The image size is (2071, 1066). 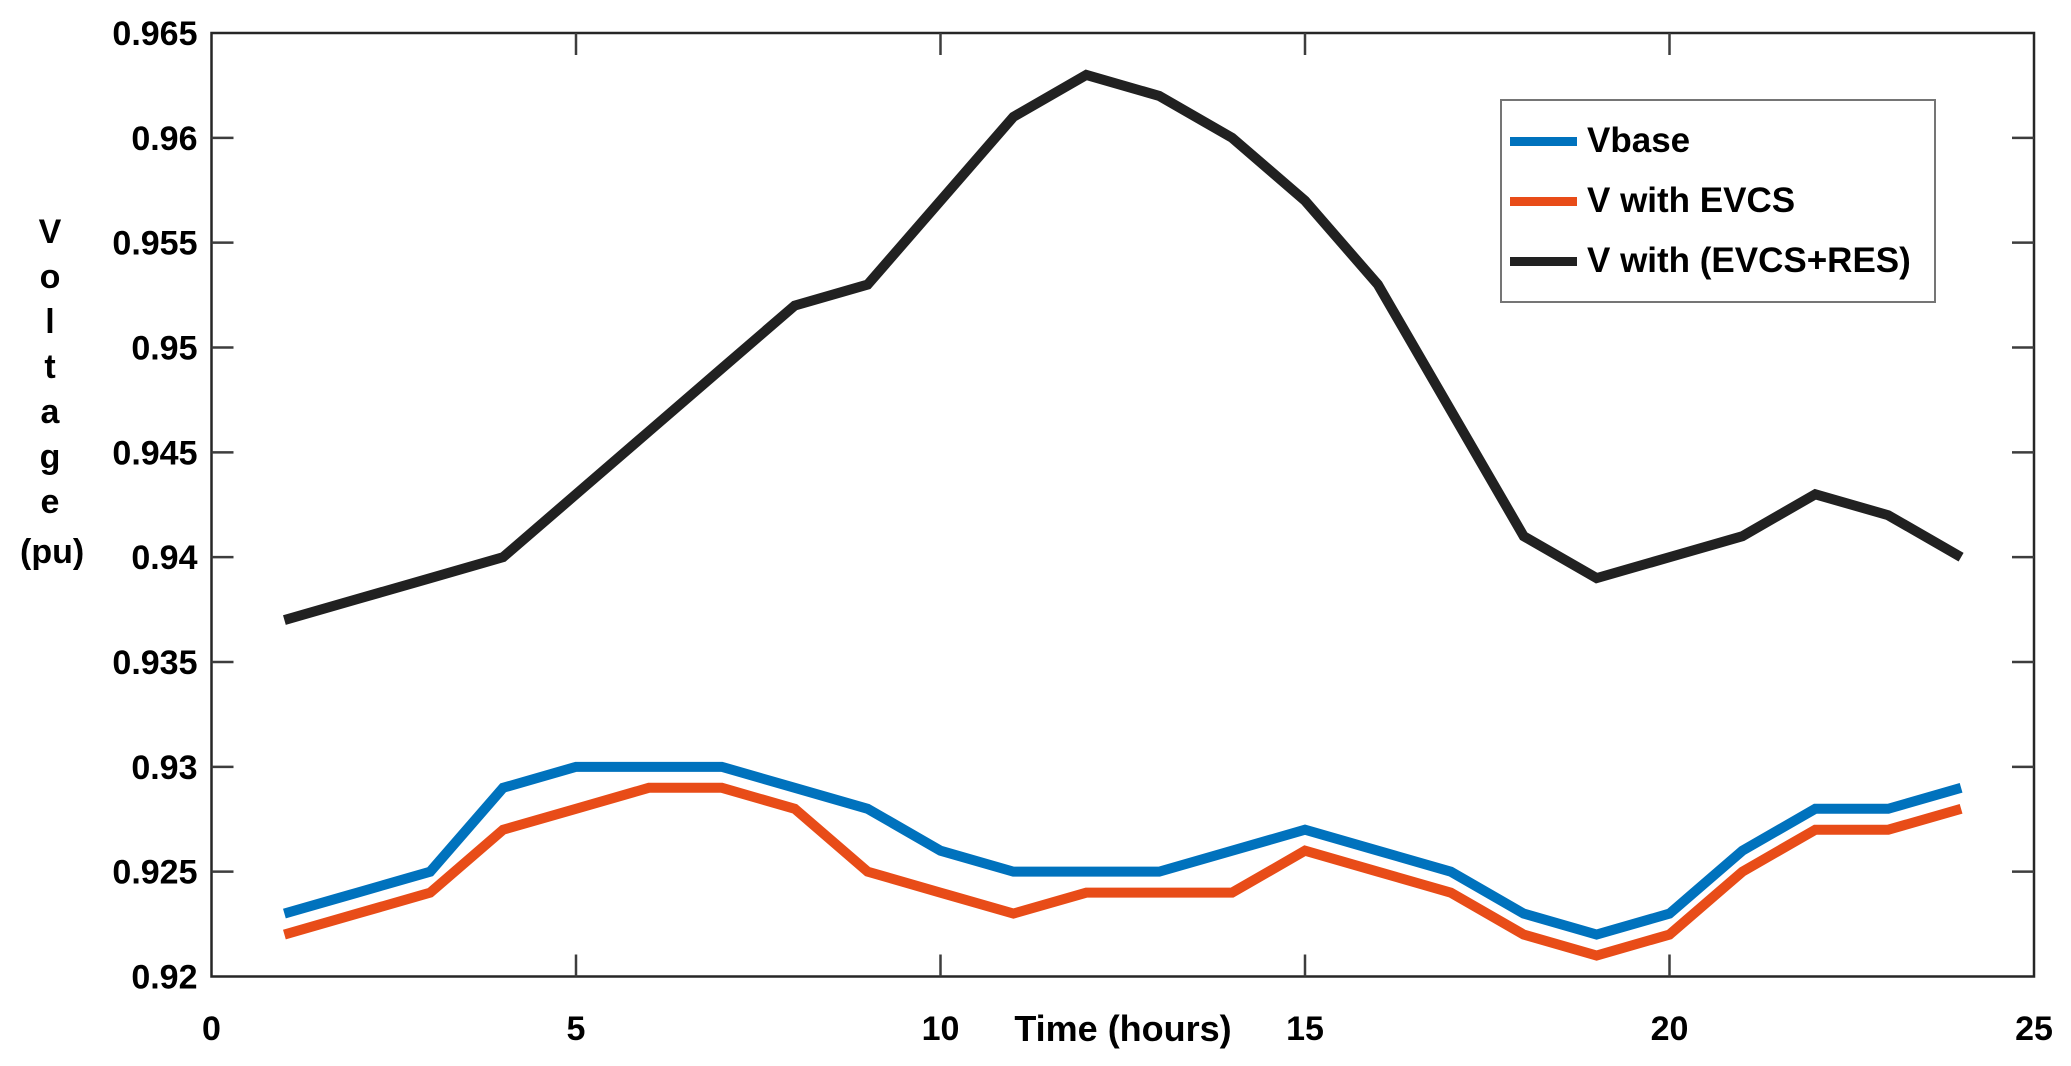 I want to click on y-tick-label: 0.92, so click(x=164, y=978).